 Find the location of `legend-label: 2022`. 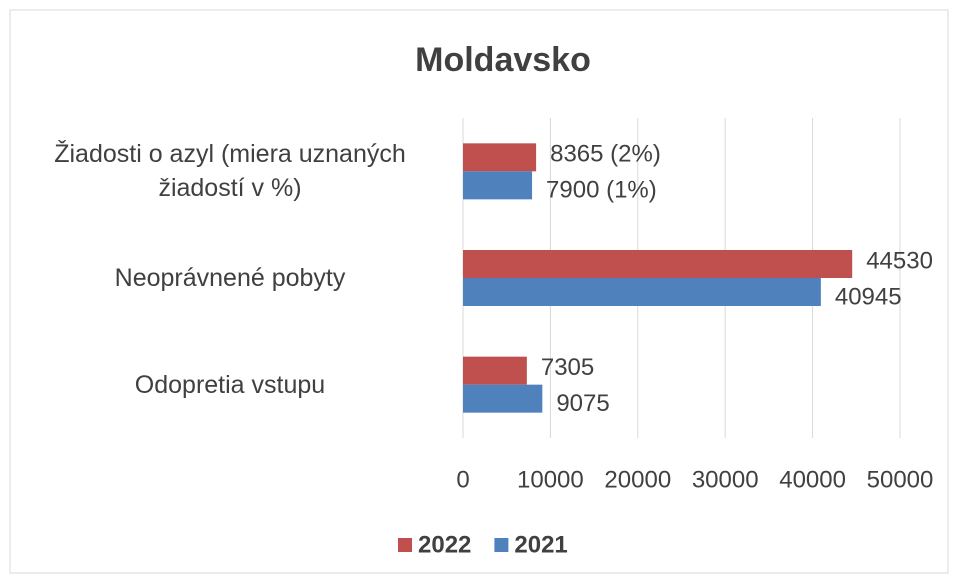

legend-label: 2022 is located at coordinates (444, 544).